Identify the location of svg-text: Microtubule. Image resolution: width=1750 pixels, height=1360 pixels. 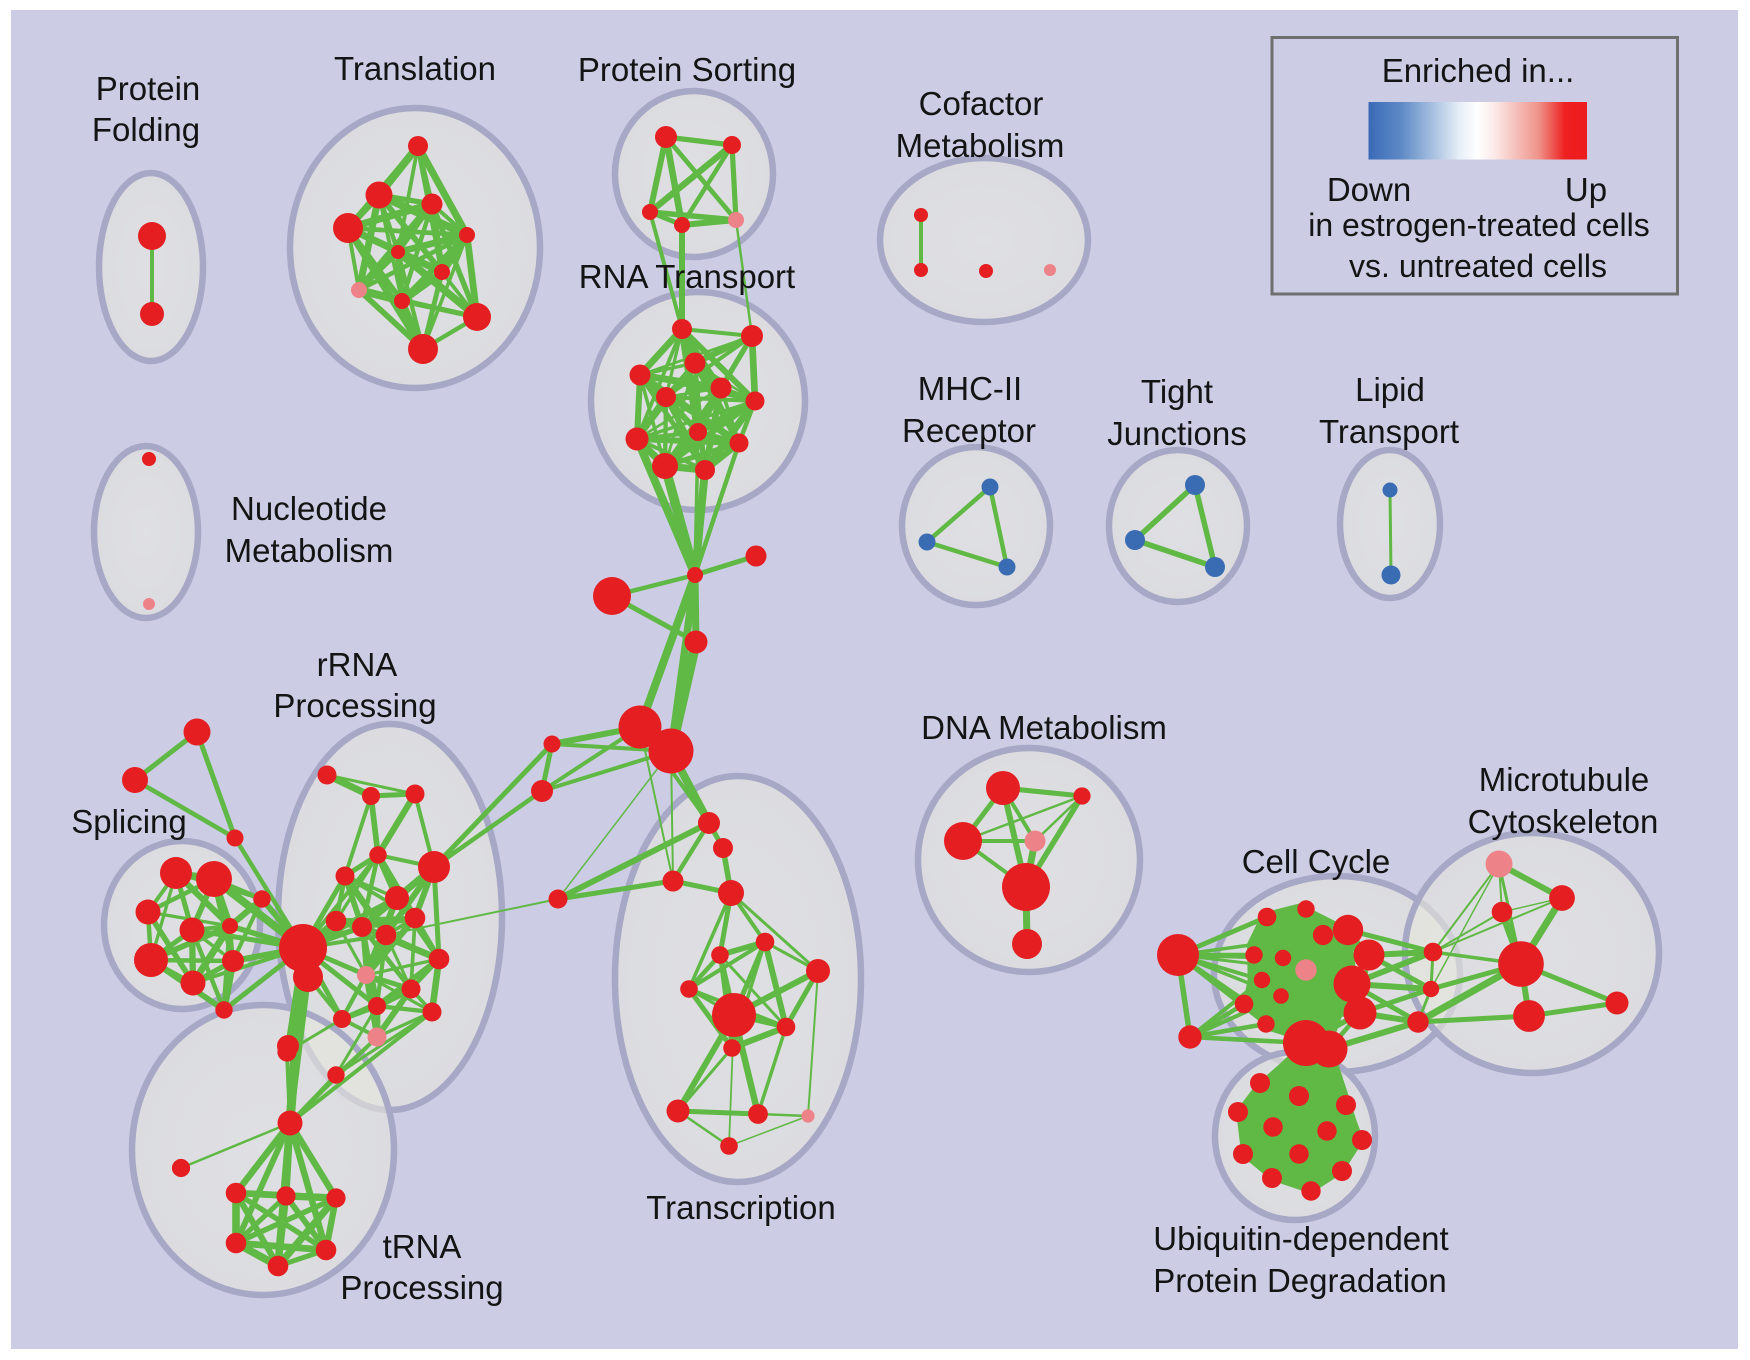
(1564, 779).